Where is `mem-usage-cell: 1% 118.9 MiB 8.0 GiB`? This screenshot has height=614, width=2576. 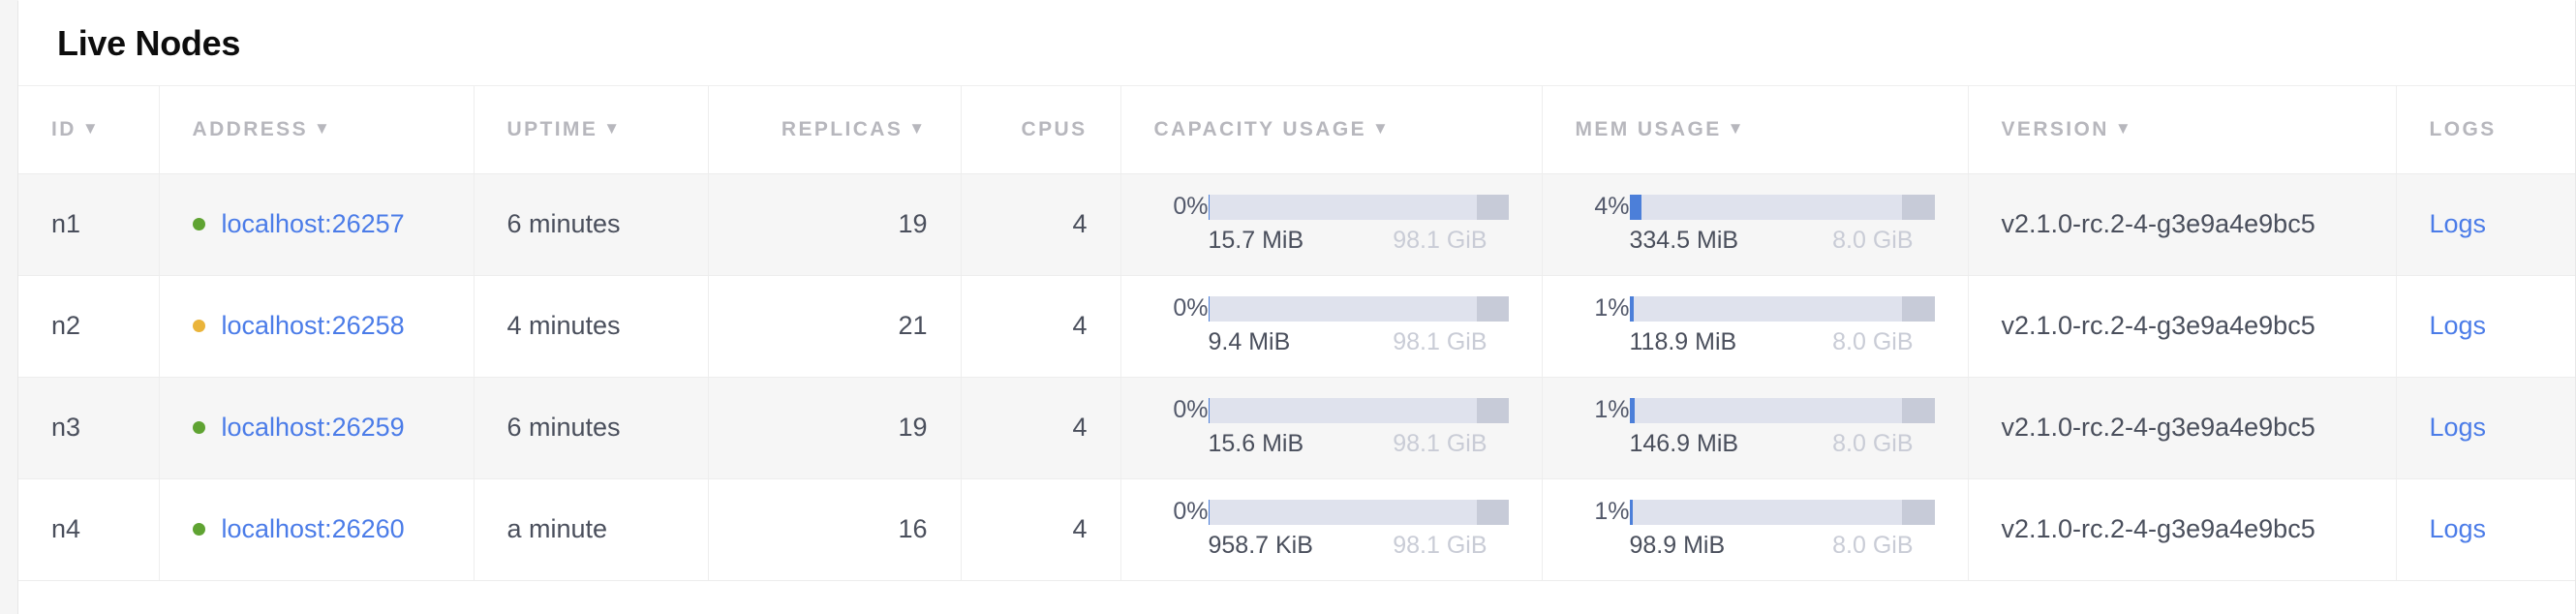
mem-usage-cell: 1% 118.9 MiB 8.0 GiB is located at coordinates (1755, 326).